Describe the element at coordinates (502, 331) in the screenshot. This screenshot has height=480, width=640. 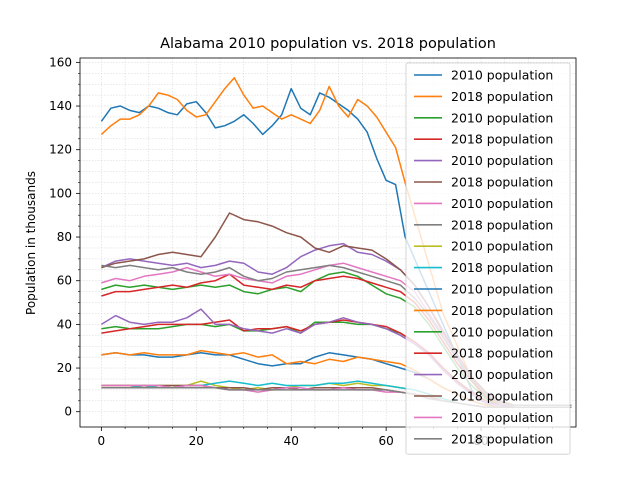
I see `legend-entry-13: 2010 population` at that location.